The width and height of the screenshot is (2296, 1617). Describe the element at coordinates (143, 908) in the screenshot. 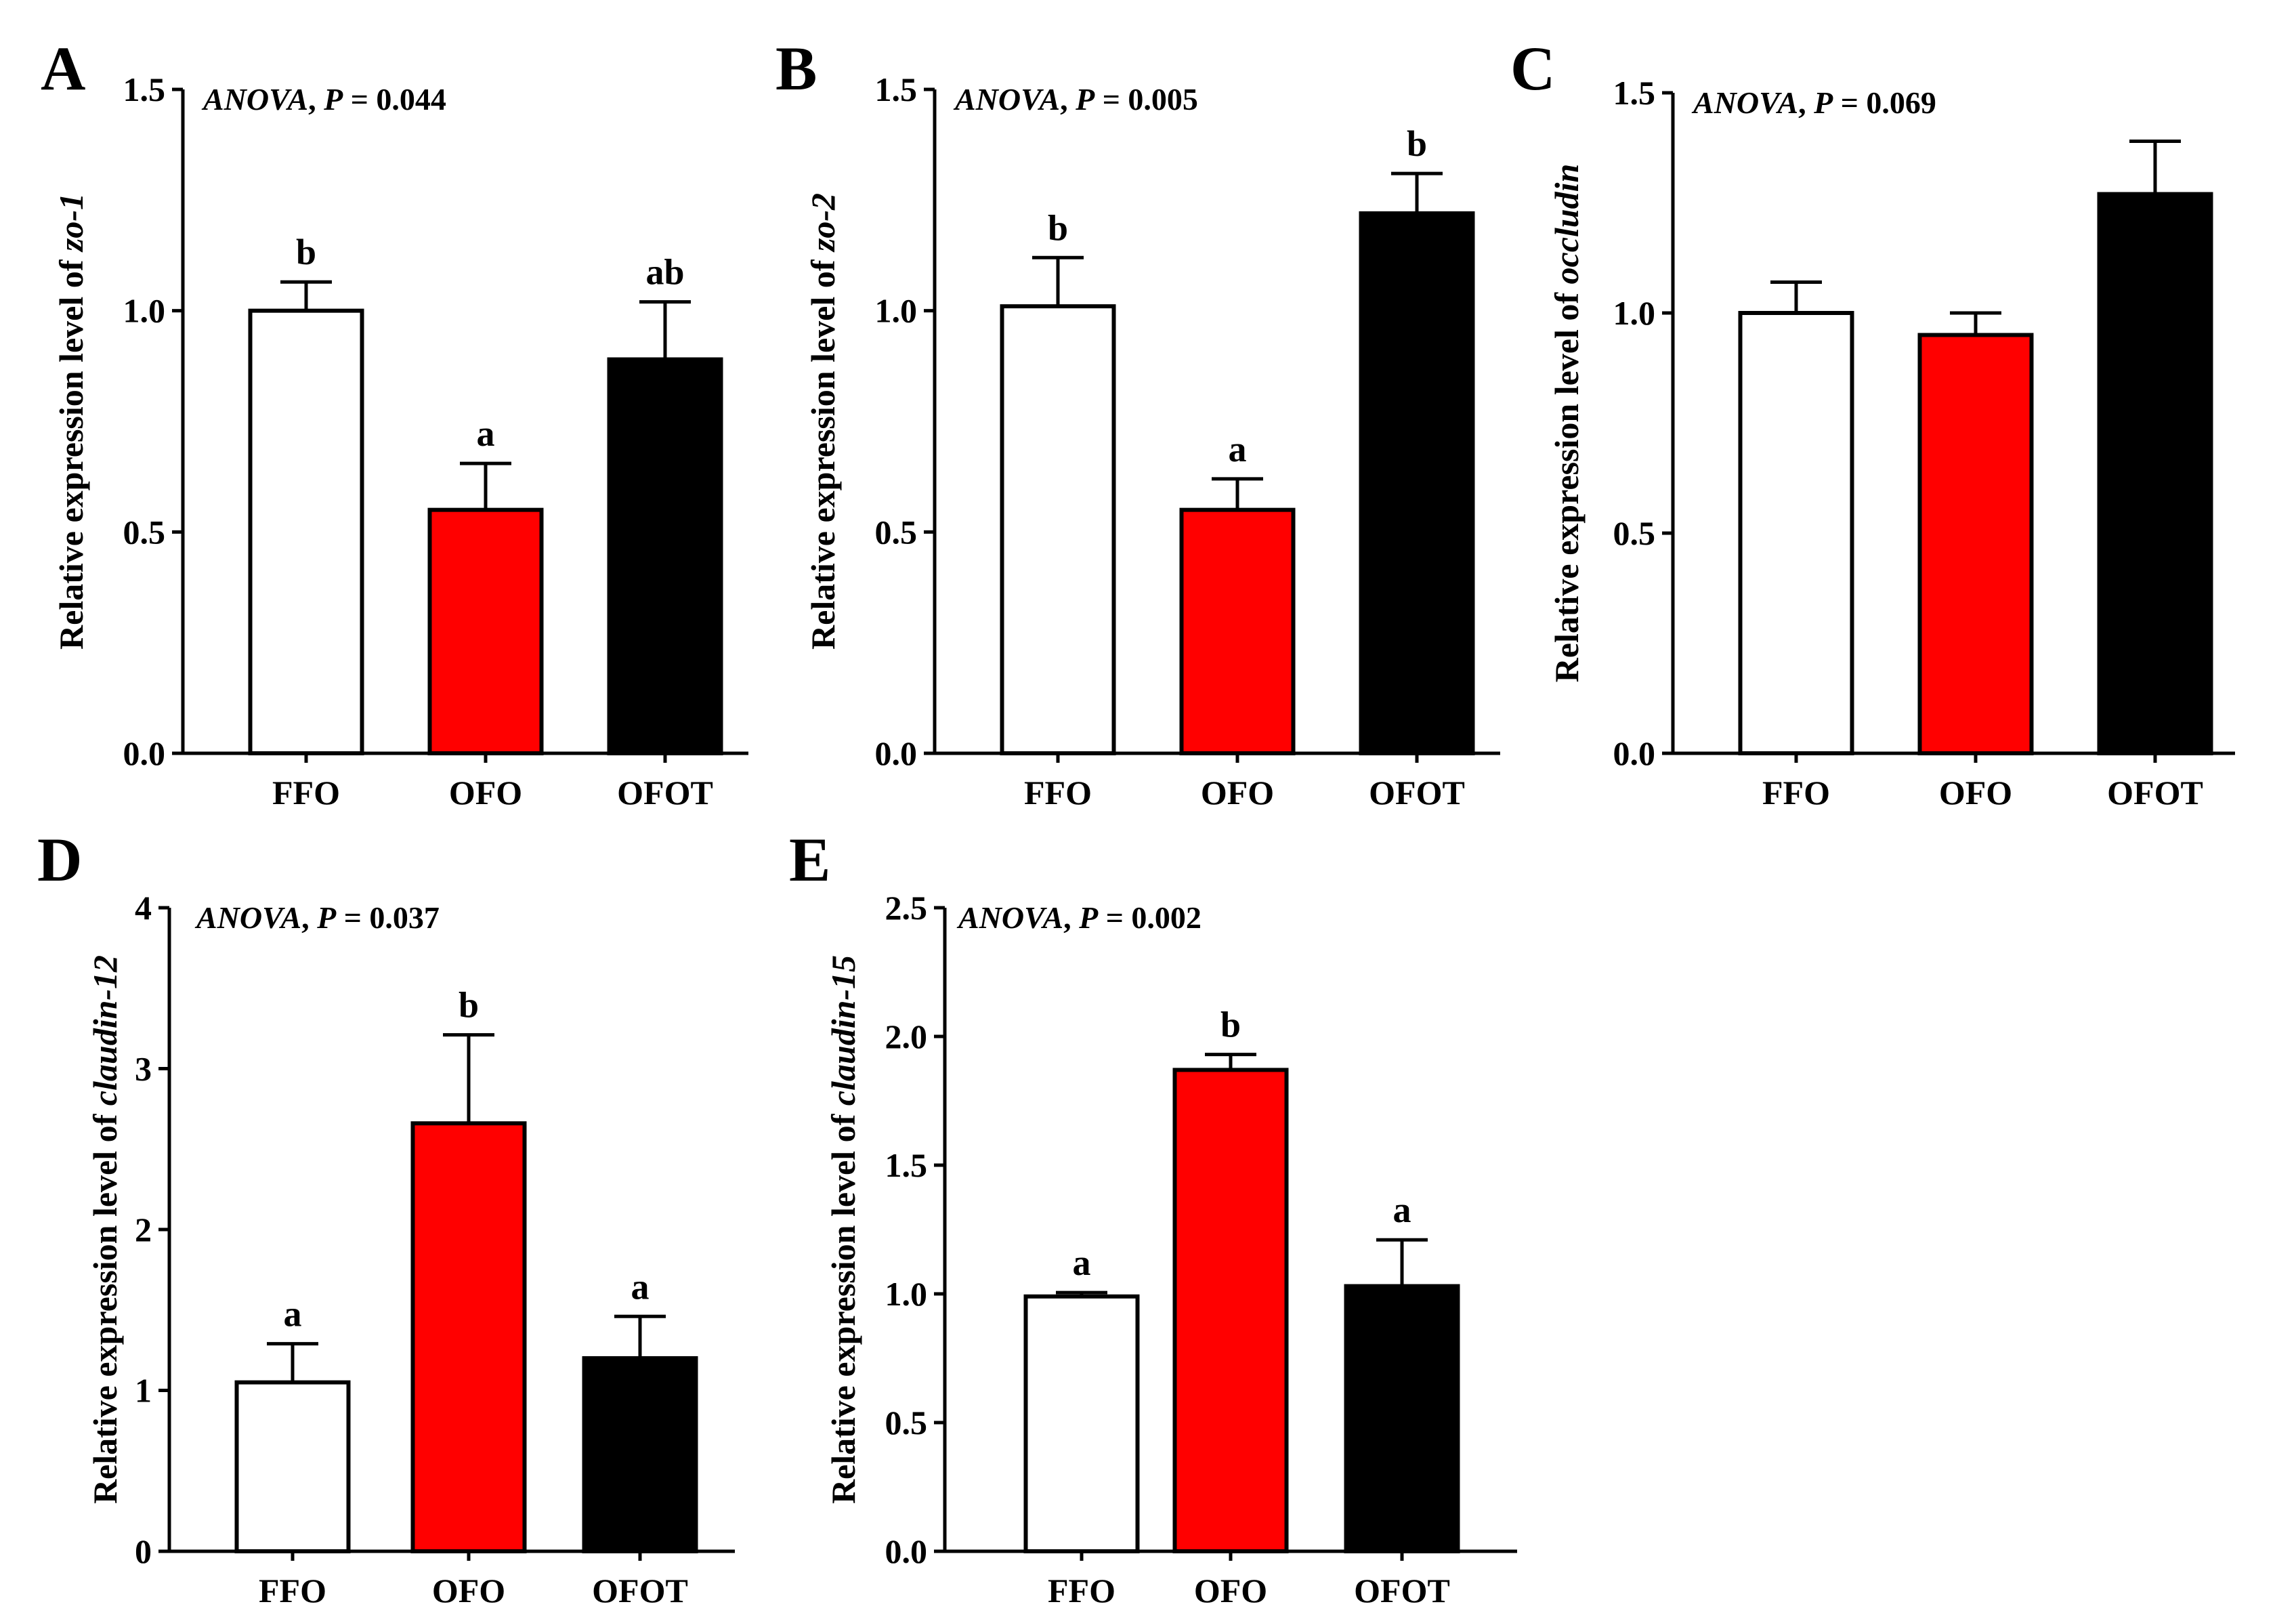

I see `y-tick-label: 4` at that location.